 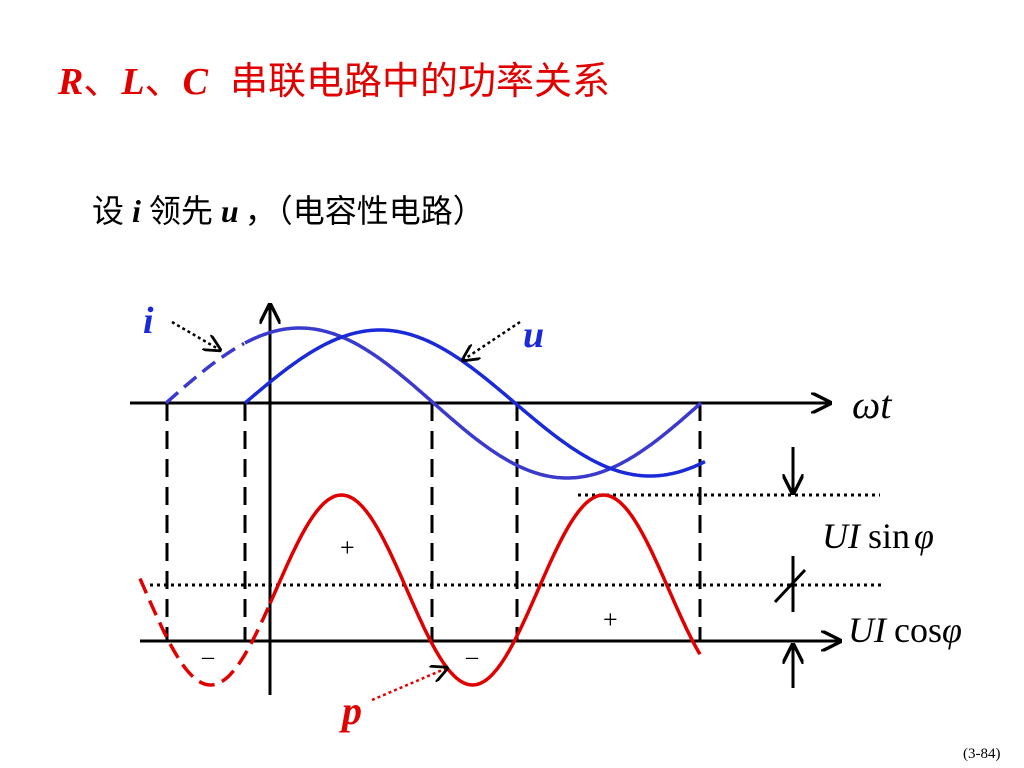 I want to click on subtitle-part: ，（电容性电路）, so click(x=365, y=211).